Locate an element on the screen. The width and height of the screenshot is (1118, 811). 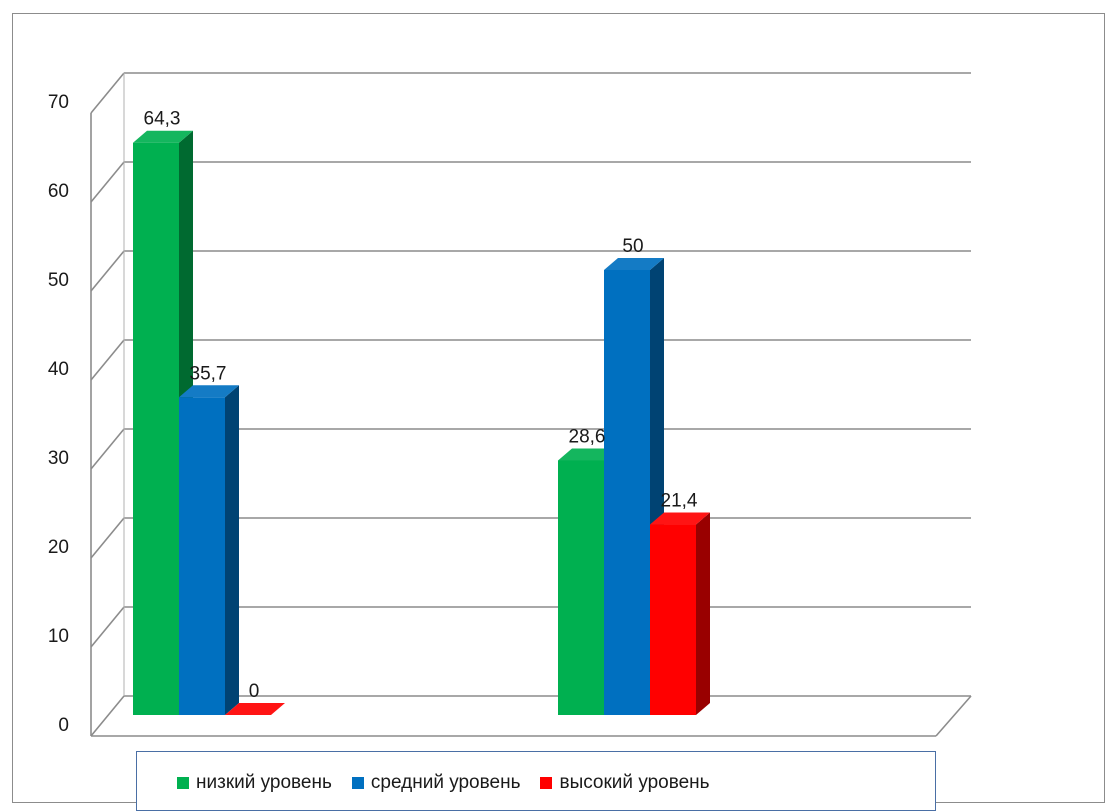
y-tick-label: 60 is located at coordinates (58, 191).